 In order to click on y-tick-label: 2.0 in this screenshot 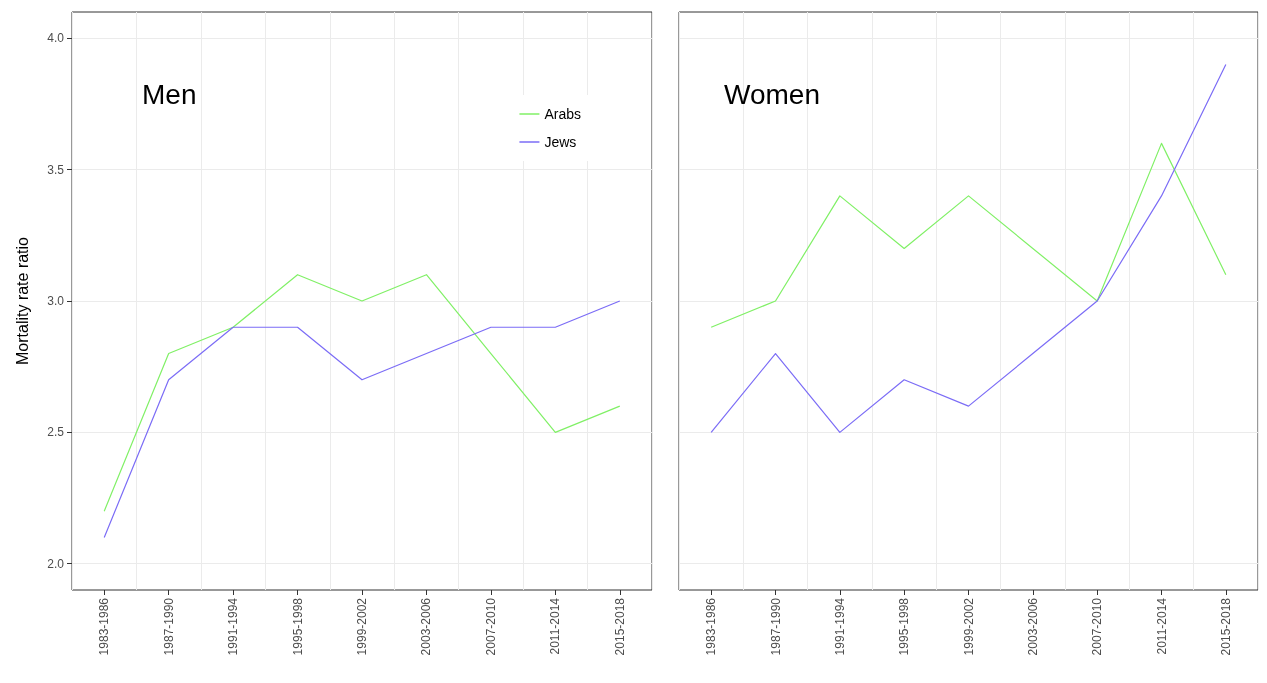, I will do `click(56, 563)`.